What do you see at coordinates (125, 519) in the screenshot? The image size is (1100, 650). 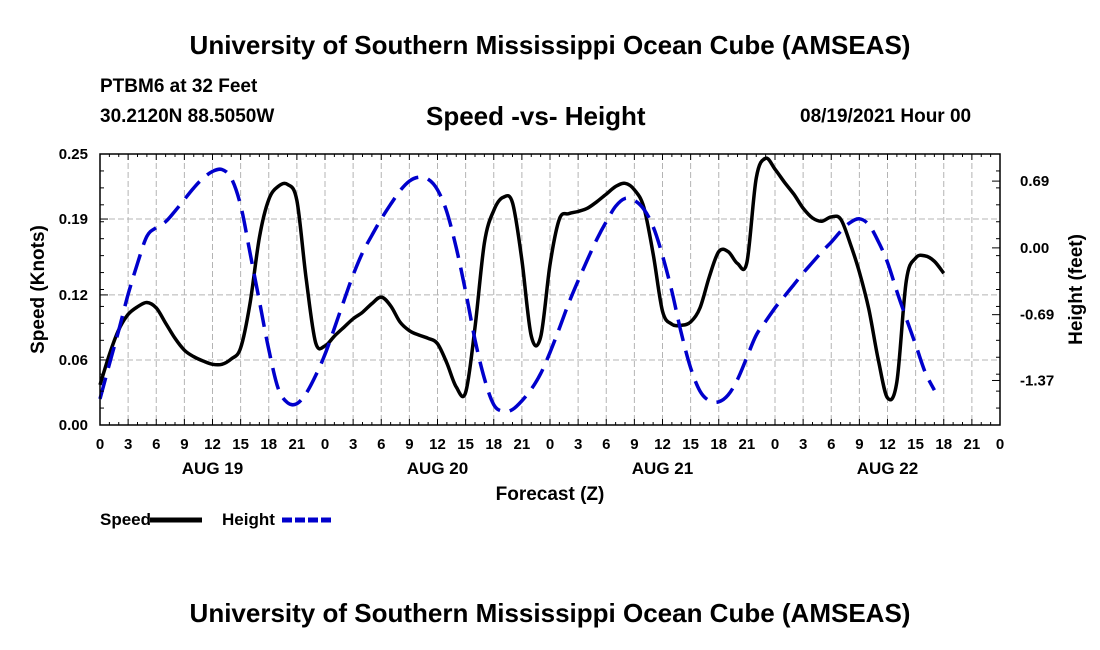 I see `legend-label-speed: Speed` at bounding box center [125, 519].